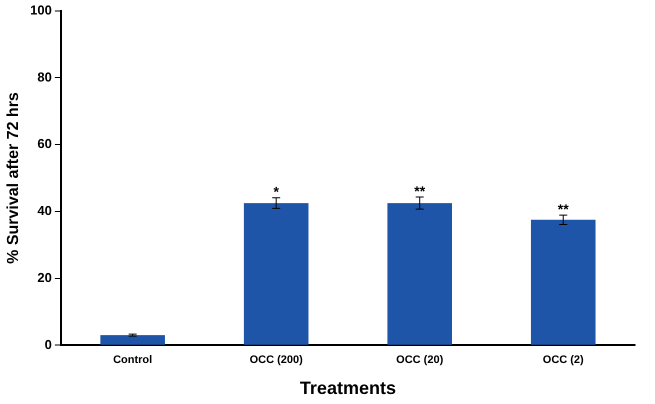 Image resolution: width=655 pixels, height=404 pixels. What do you see at coordinates (44, 277) in the screenshot?
I see `y-tick-label: 20` at bounding box center [44, 277].